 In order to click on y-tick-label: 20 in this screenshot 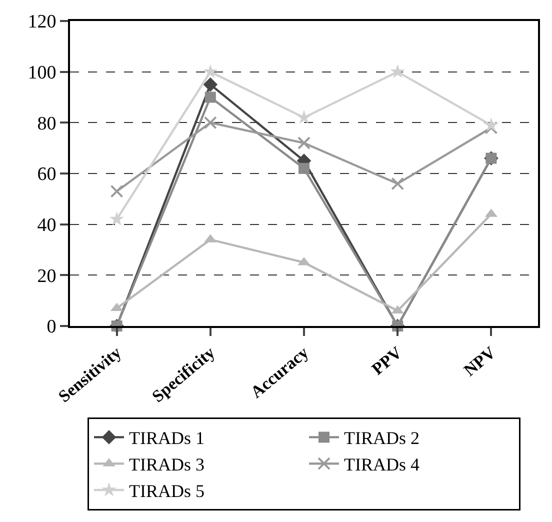, I will do `click(46, 276)`.